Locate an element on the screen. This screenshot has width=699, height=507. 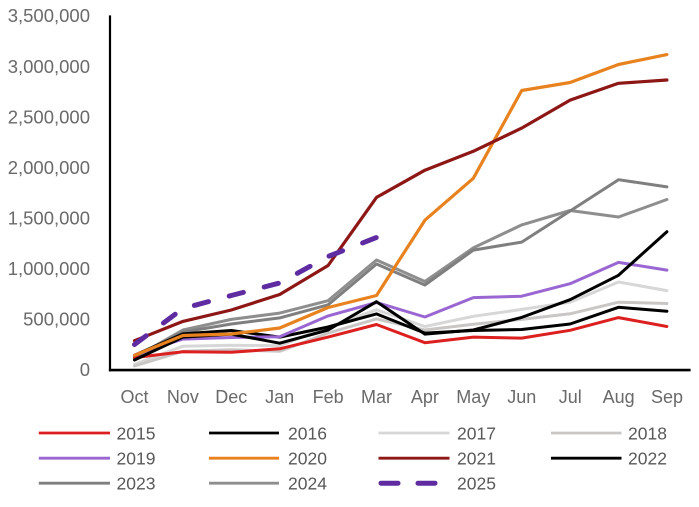
svg-text: 2023 is located at coordinates (136, 484).